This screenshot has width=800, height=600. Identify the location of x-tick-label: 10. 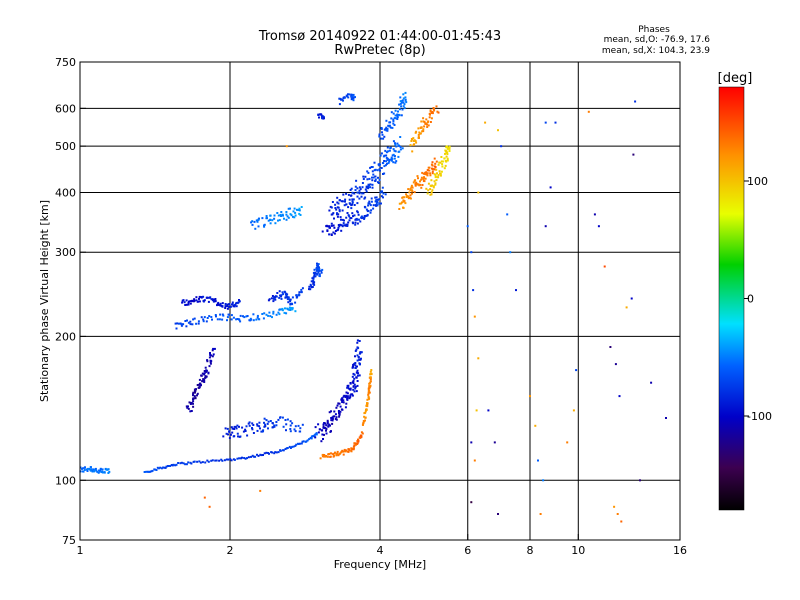
(578, 550).